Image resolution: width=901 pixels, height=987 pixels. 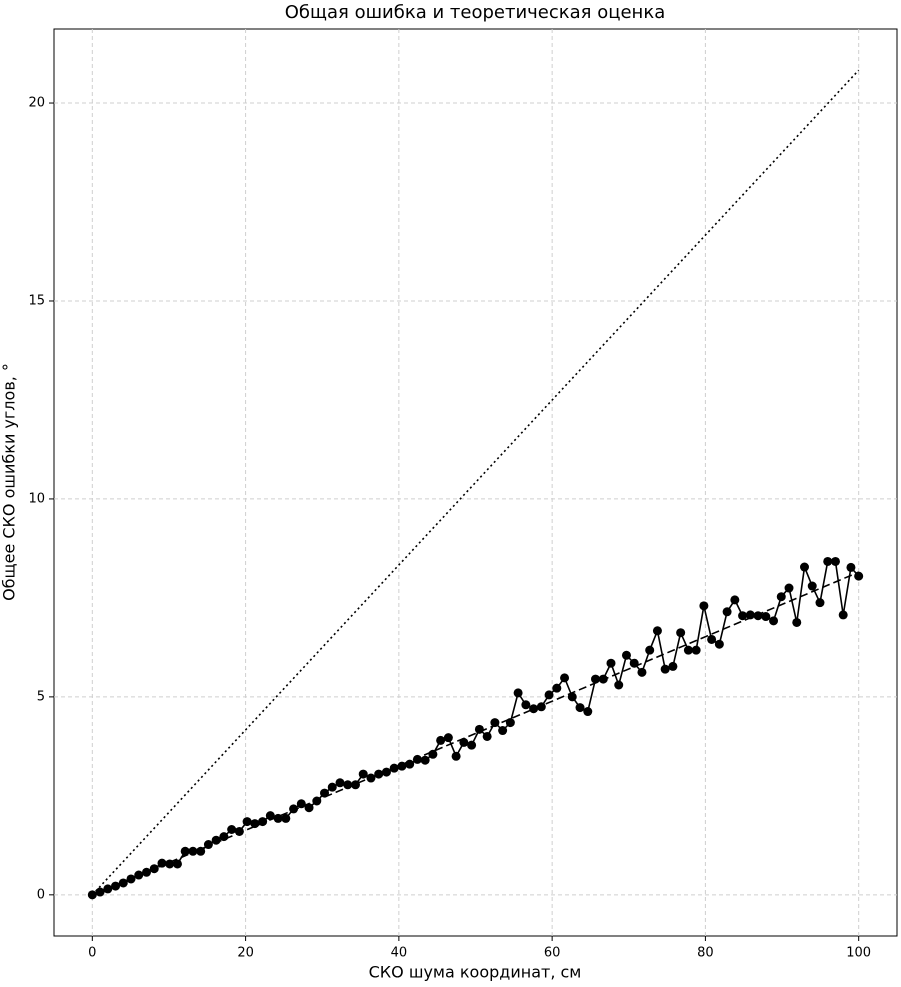 I want to click on x-tick-label: 100, so click(x=858, y=953).